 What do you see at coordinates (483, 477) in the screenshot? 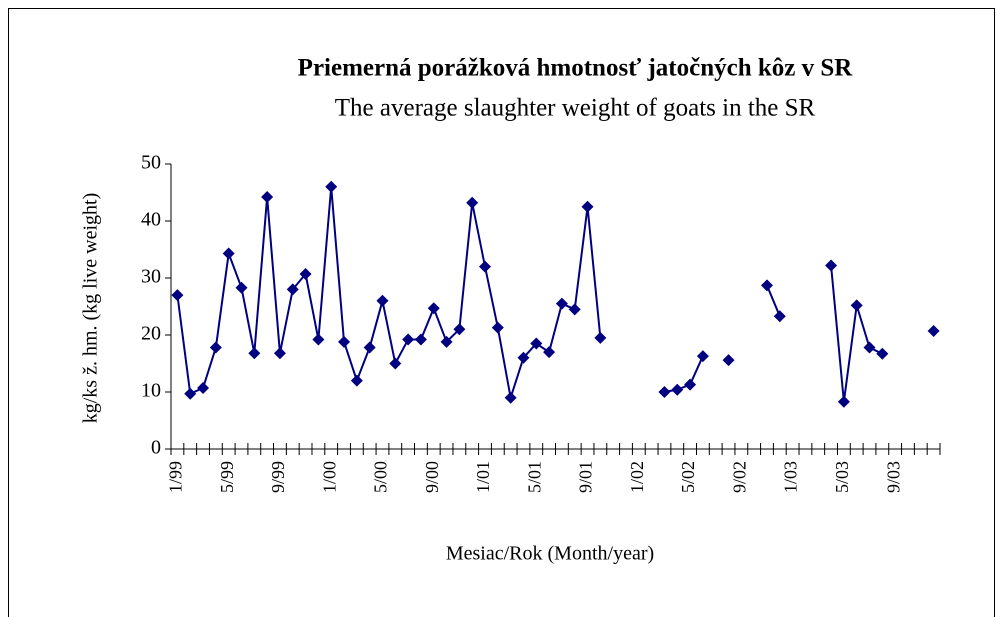
I see `x-tick-label: 1/01` at bounding box center [483, 477].